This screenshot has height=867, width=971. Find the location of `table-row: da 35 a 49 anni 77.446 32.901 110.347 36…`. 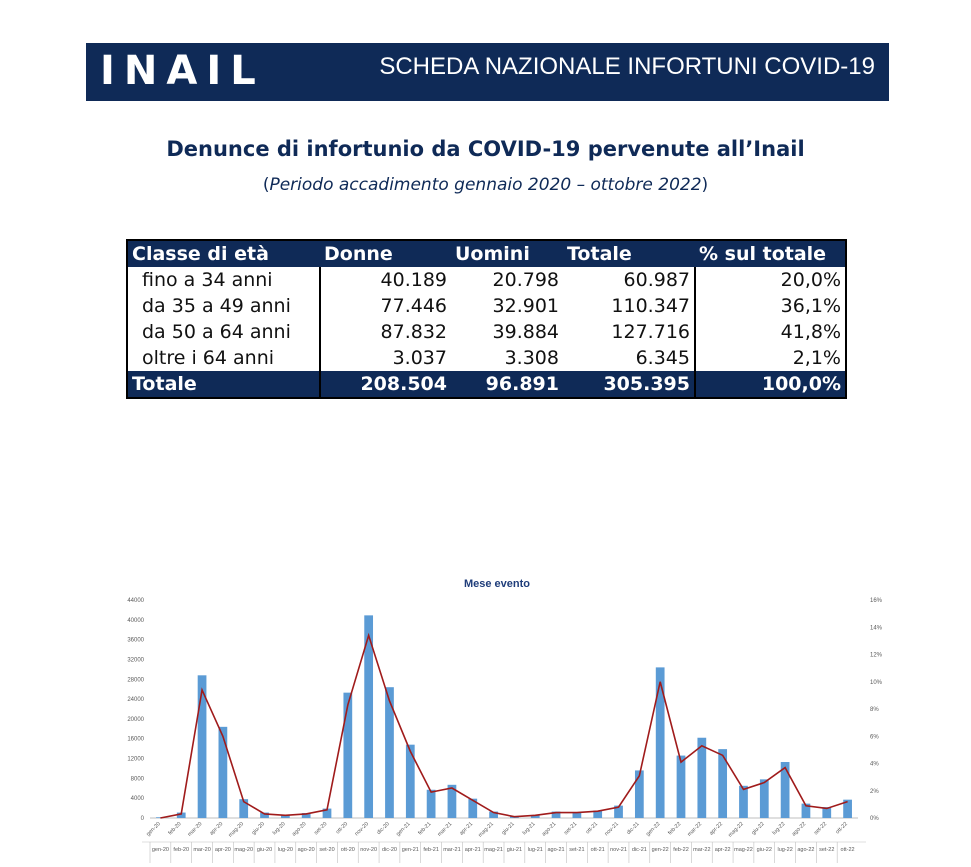

table-row: da 35 a 49 anni 77.446 32.901 110.347 36… is located at coordinates (486, 306).